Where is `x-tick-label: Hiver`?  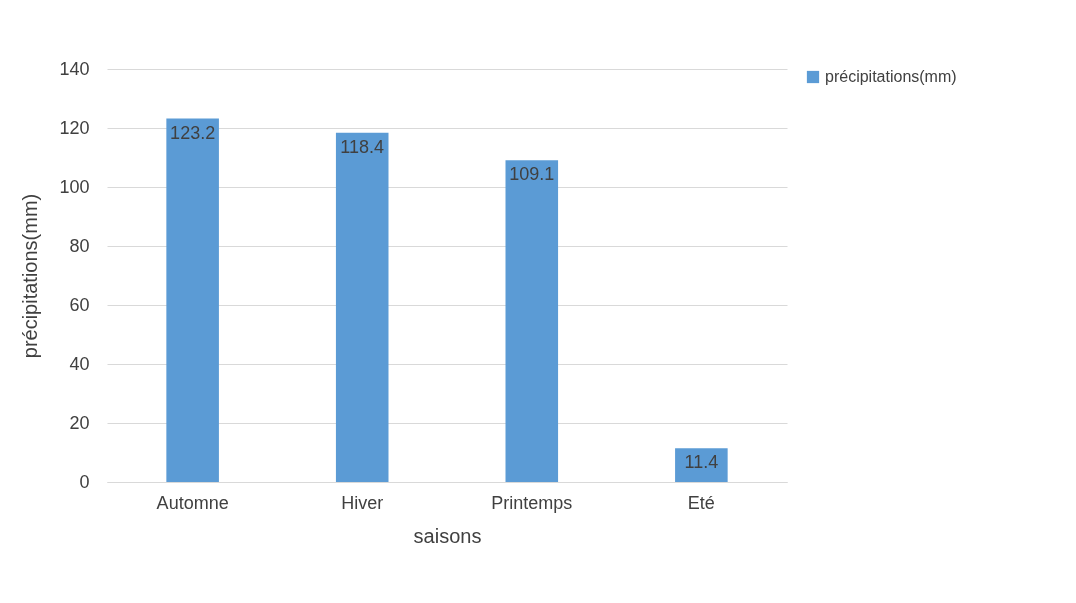 x-tick-label: Hiver is located at coordinates (362, 502).